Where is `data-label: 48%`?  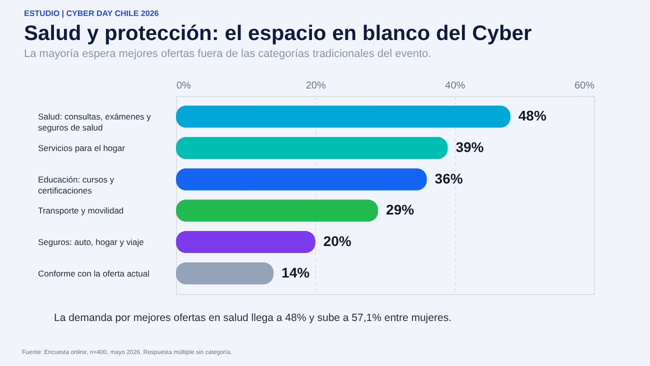 data-label: 48% is located at coordinates (532, 116).